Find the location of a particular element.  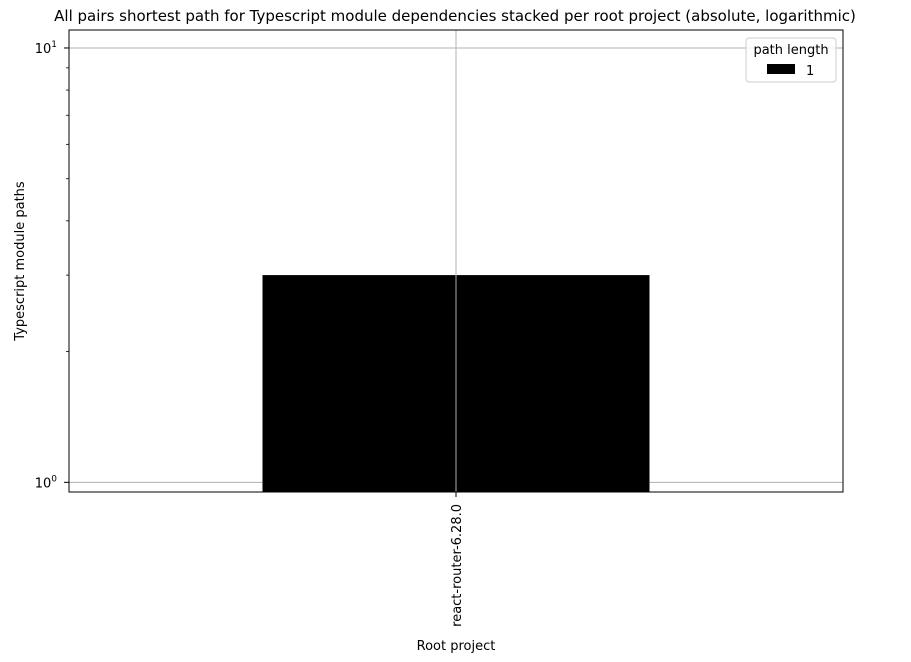

legend-entry-label: 1 is located at coordinates (810, 71).